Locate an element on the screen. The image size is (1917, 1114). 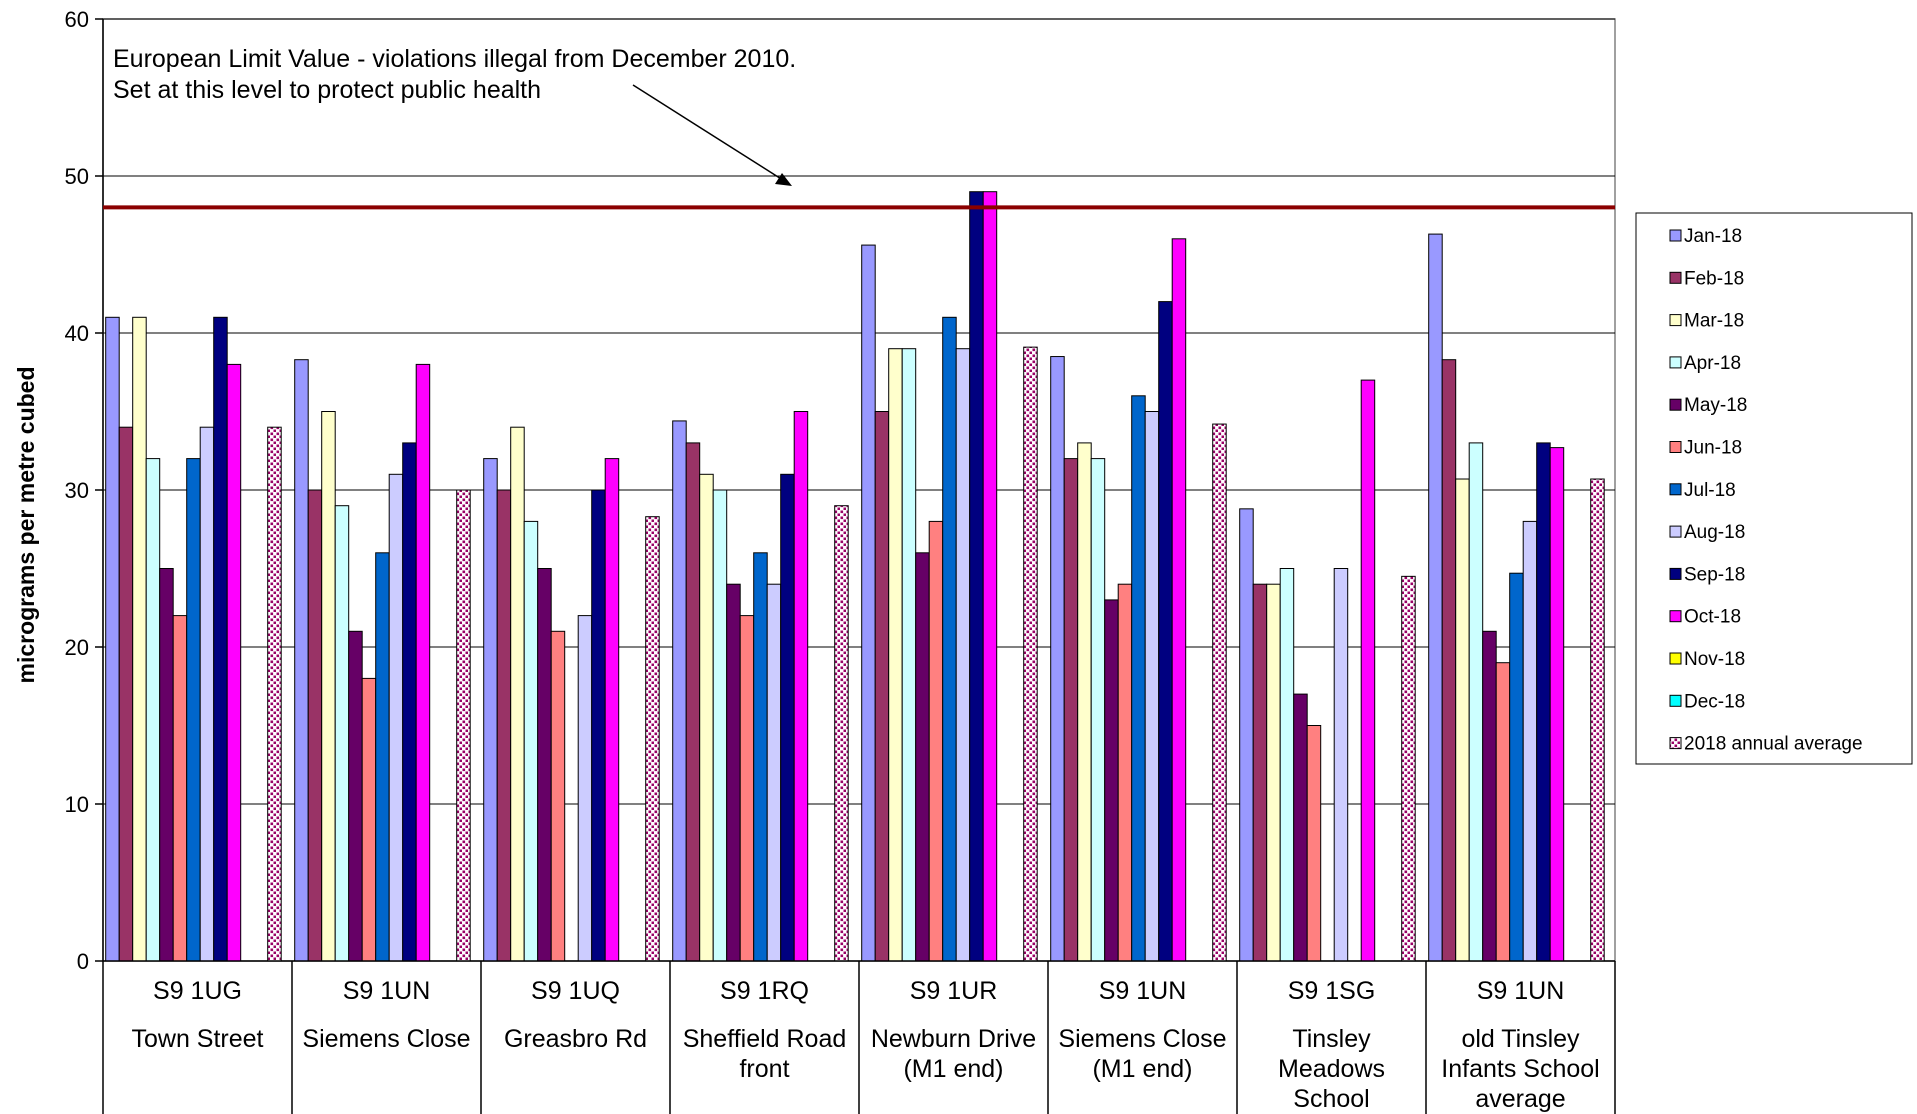
y-tick-label: 10 is located at coordinates (77, 804).